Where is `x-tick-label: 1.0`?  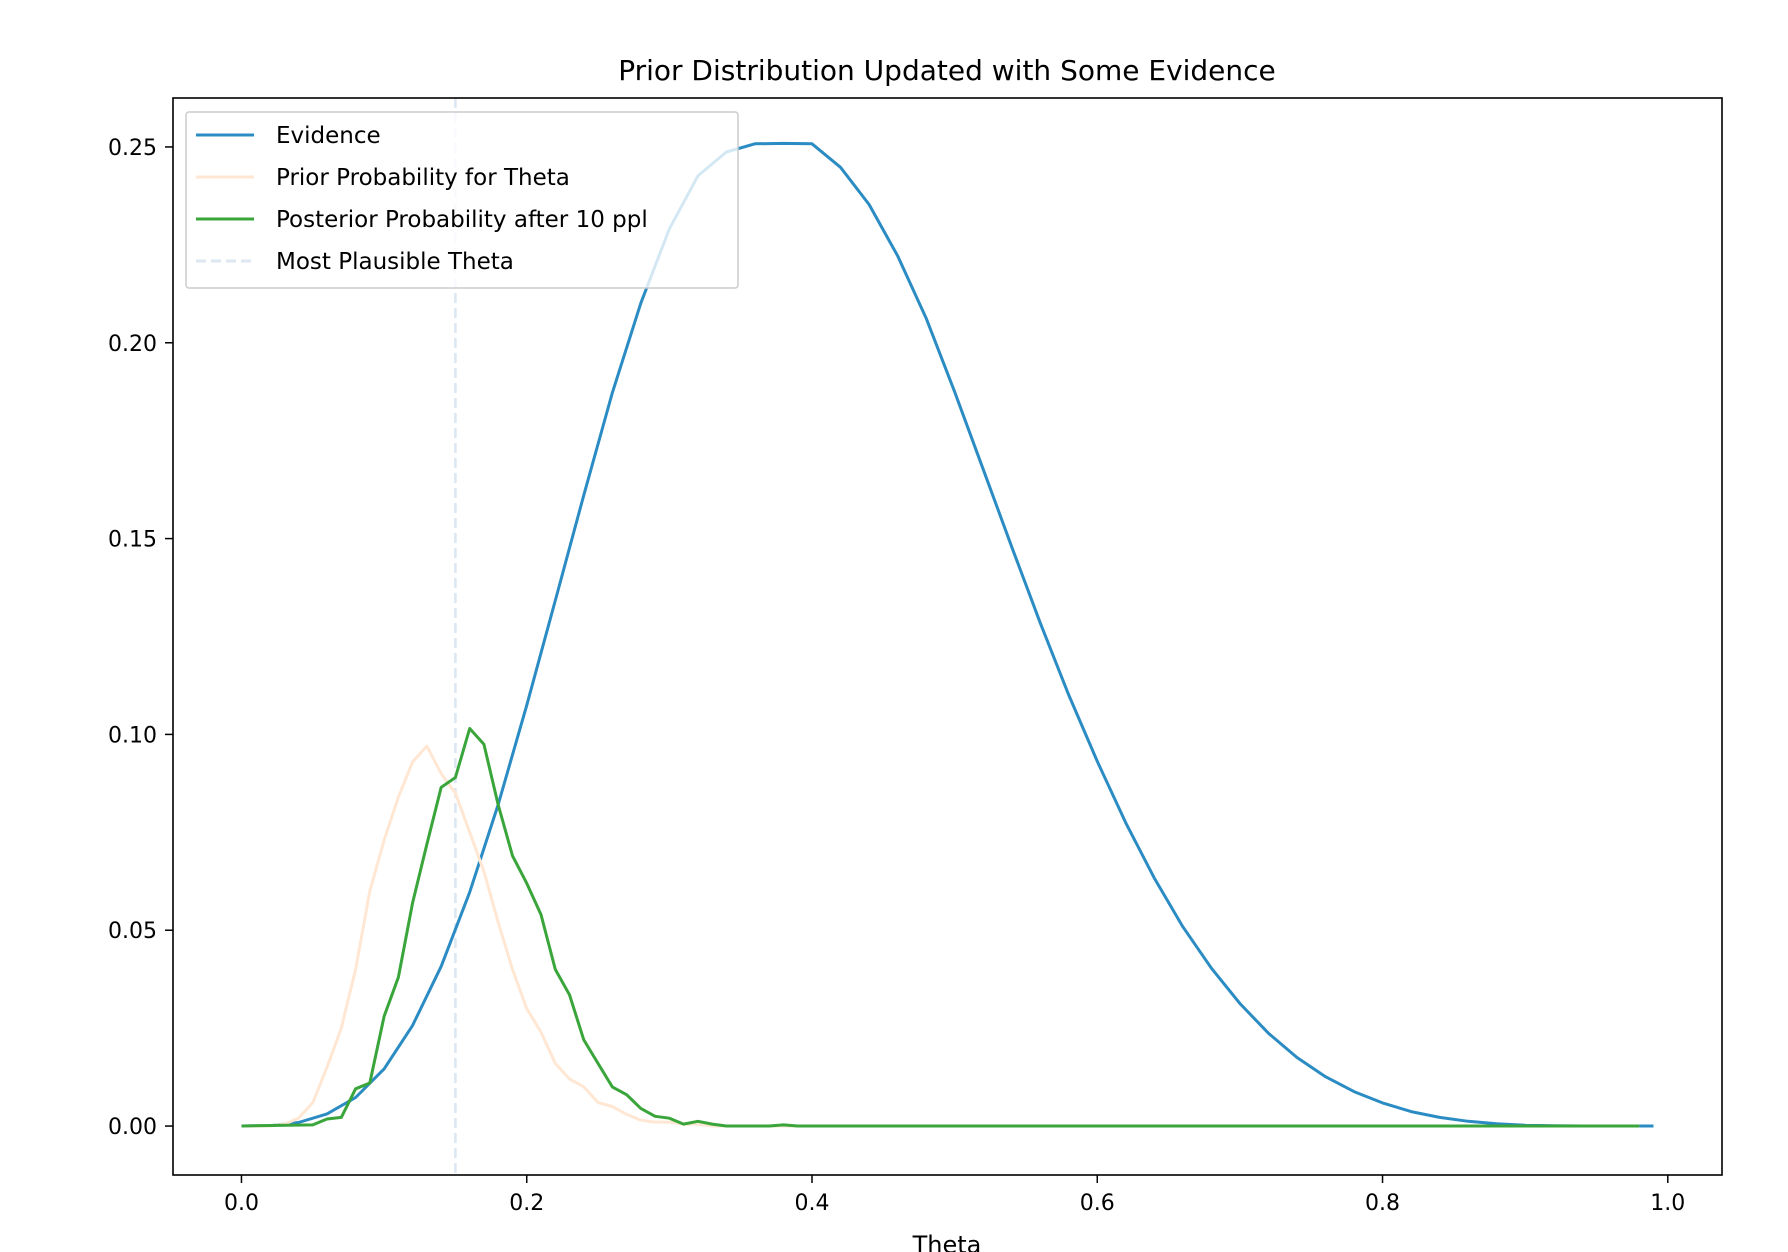 x-tick-label: 1.0 is located at coordinates (1667, 1203).